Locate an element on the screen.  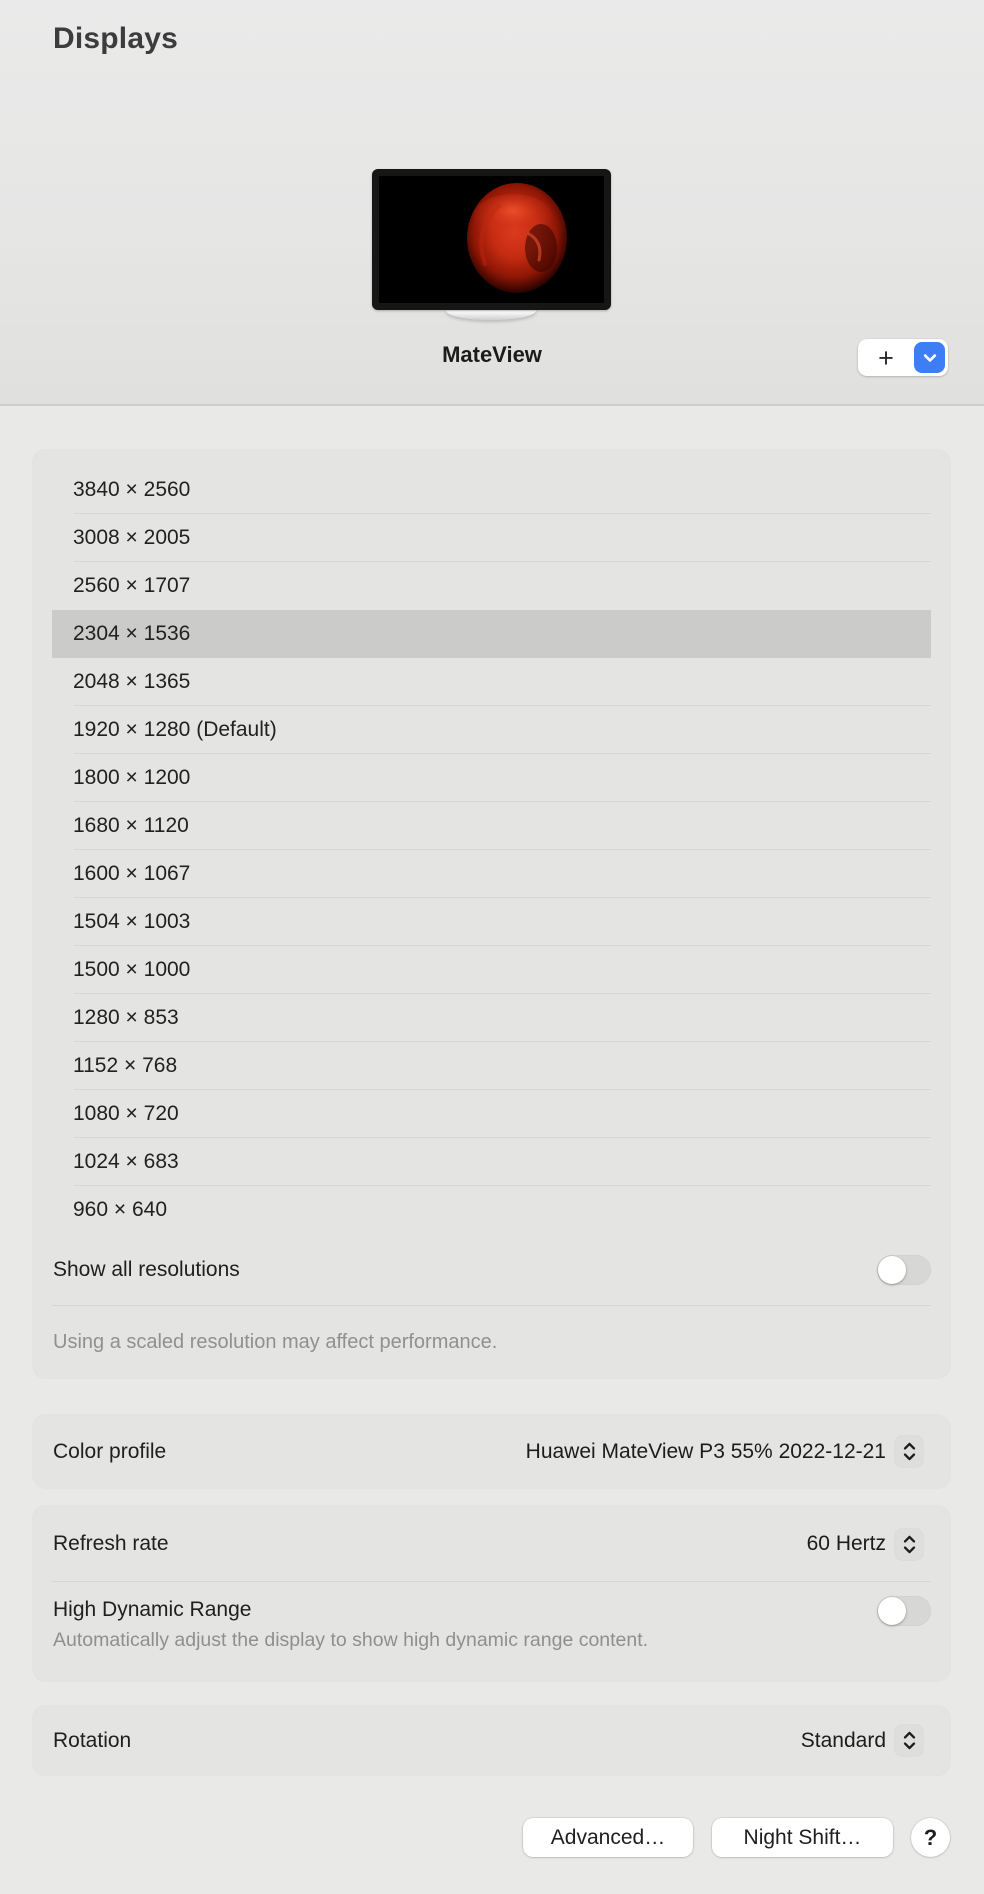
resolution-option: 1280 × 853 is located at coordinates (491, 1018).